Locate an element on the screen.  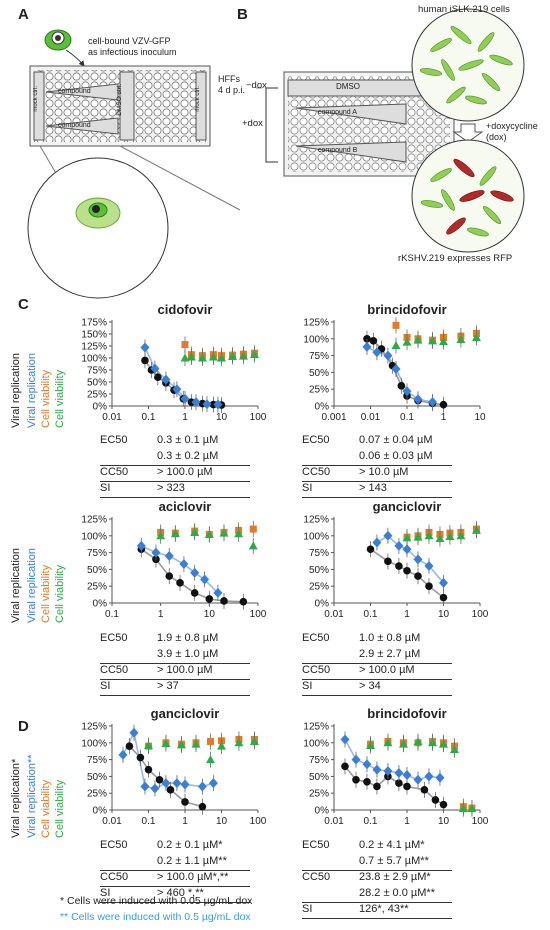
stat-key: EC50 is located at coordinates (114, 440).